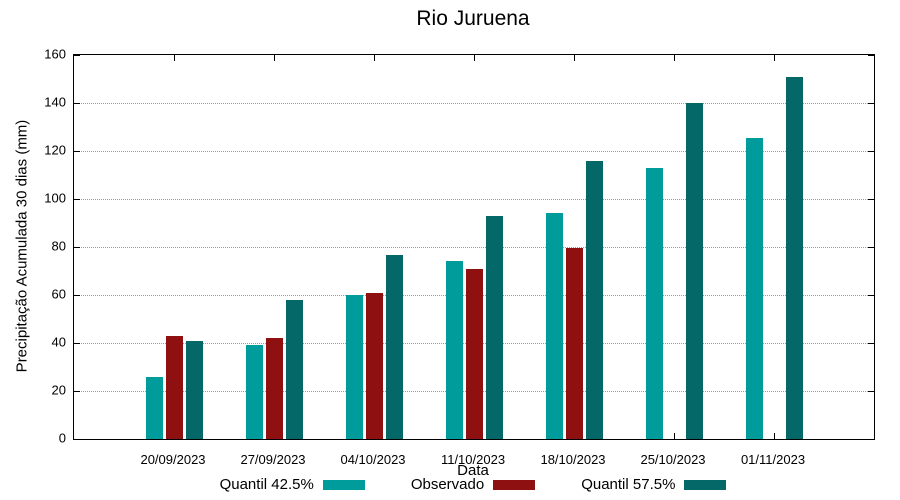 The width and height of the screenshot is (900, 500). What do you see at coordinates (58, 294) in the screenshot?
I see `y-tick-label: 60` at bounding box center [58, 294].